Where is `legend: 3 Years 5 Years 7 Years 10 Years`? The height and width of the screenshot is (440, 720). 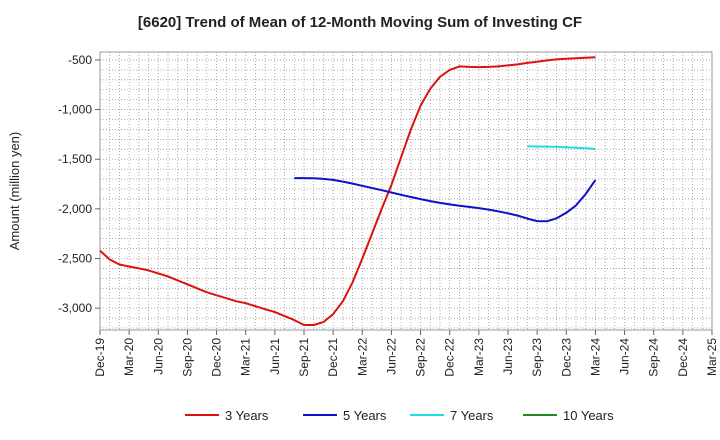 legend: 3 Years 5 Years 7 Years 10 Years is located at coordinates (399, 415).